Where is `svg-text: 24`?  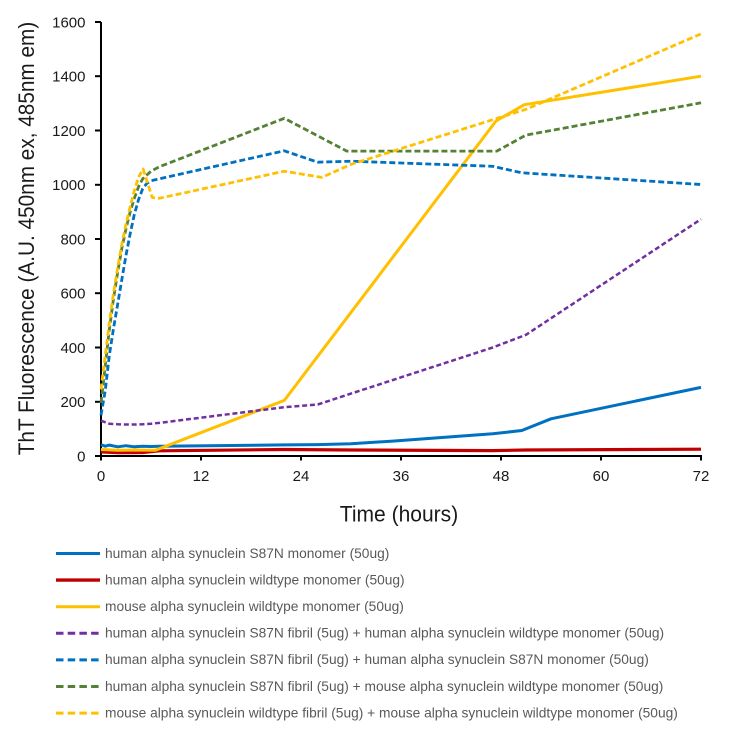 svg-text: 24 is located at coordinates (301, 476).